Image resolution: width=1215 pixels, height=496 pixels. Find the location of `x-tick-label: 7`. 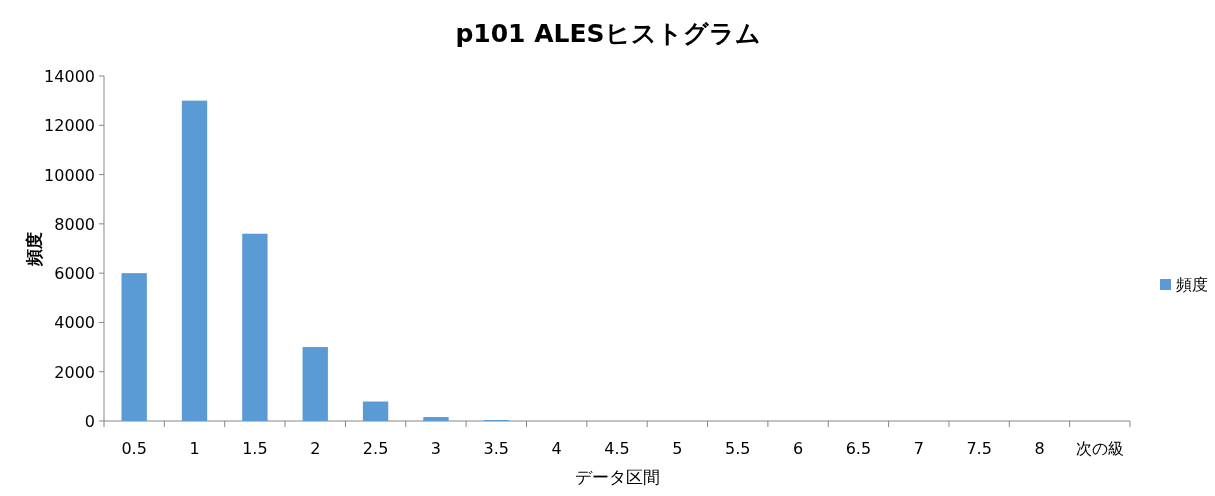

x-tick-label: 7 is located at coordinates (918, 448).